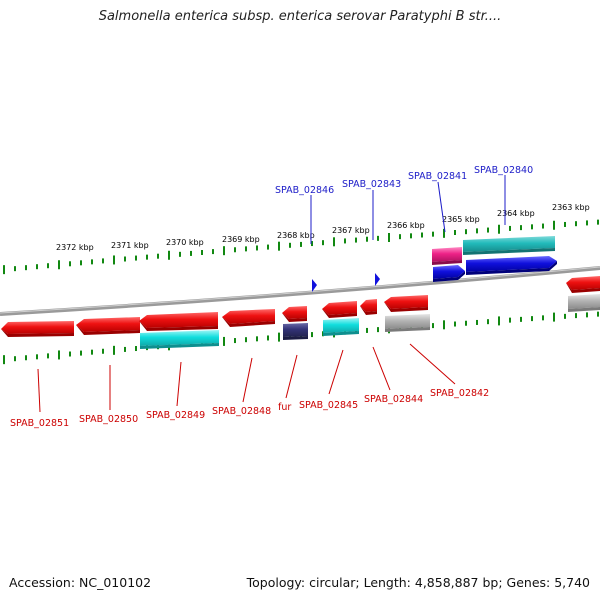 The height and width of the screenshot is (600, 600). What do you see at coordinates (304, 190) in the screenshot?
I see `gene-label-SPAB_02846: SPAB_02846` at bounding box center [304, 190].